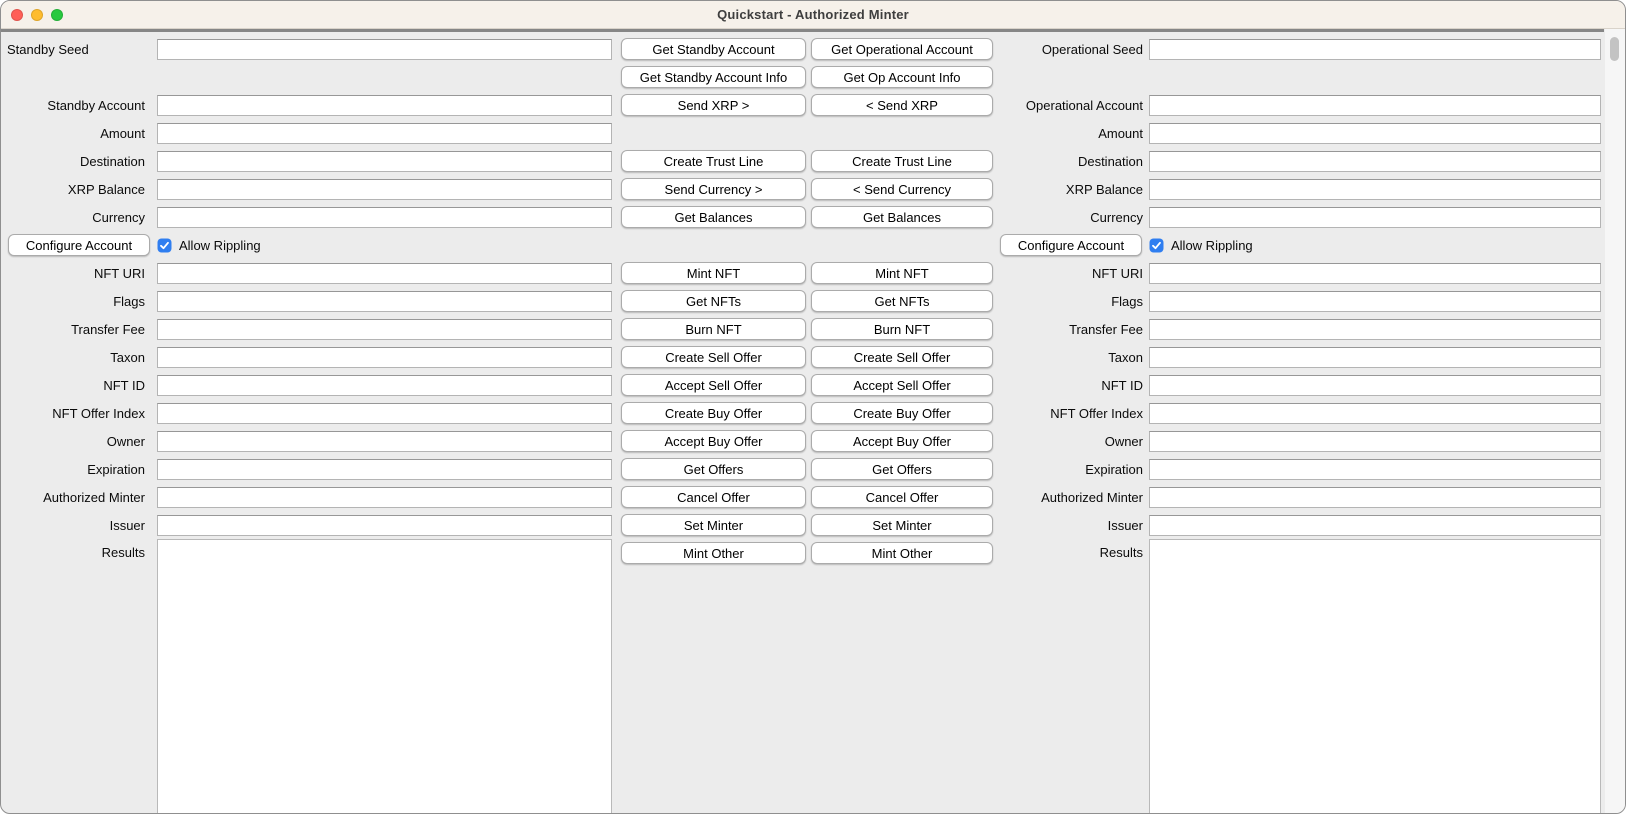 Image resolution: width=1626 pixels, height=814 pixels. What do you see at coordinates (1614, 49) in the screenshot?
I see `scrollbar-thumb` at bounding box center [1614, 49].